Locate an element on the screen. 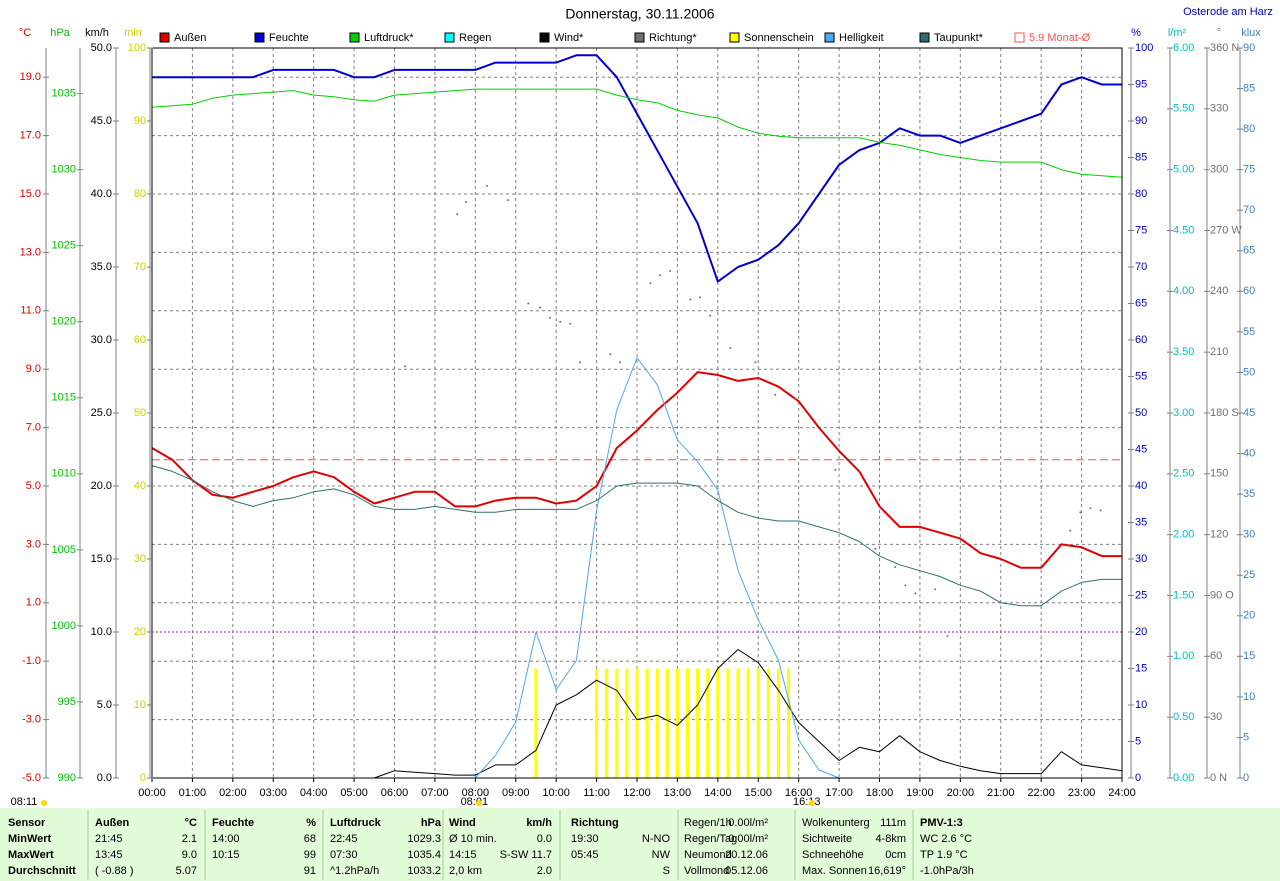 This screenshot has height=881, width=1280. table-cell: 0.00l/m² is located at coordinates (748, 823).